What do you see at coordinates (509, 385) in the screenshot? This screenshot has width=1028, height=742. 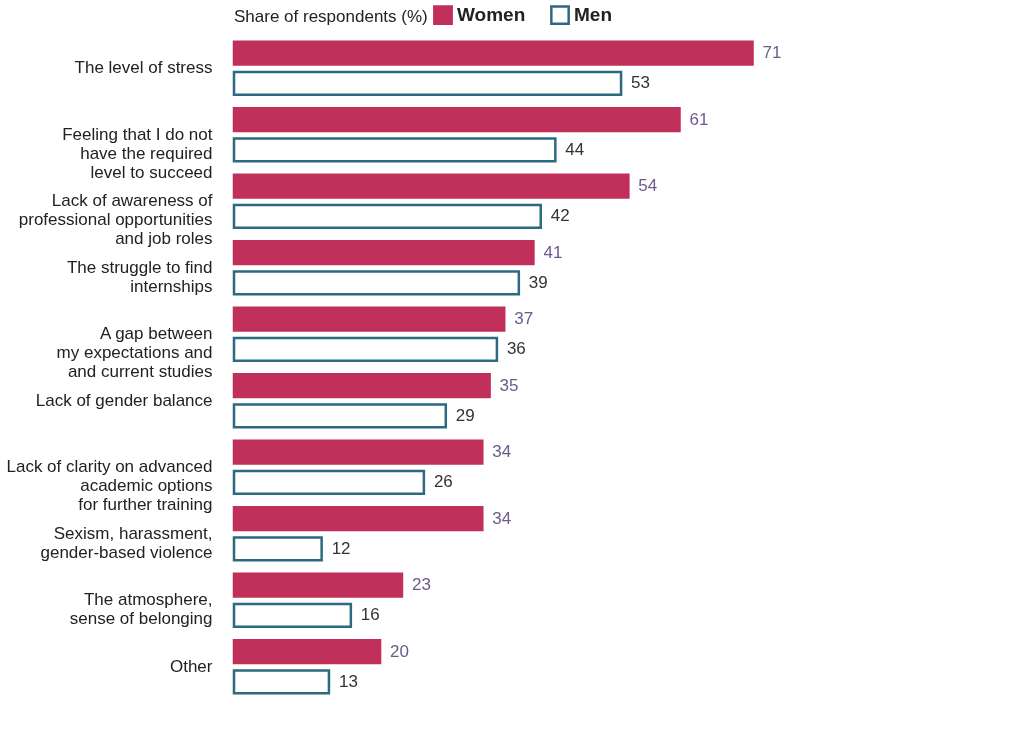 I see `data-label: 35` at bounding box center [509, 385].